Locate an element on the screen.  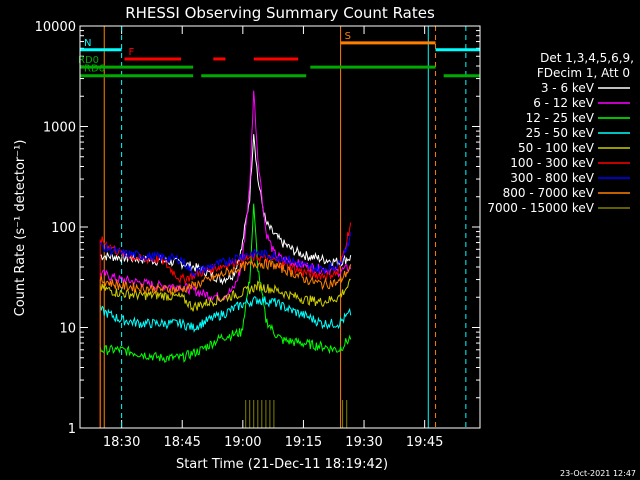
y-tick-label: 1000 is located at coordinates (59, 128).